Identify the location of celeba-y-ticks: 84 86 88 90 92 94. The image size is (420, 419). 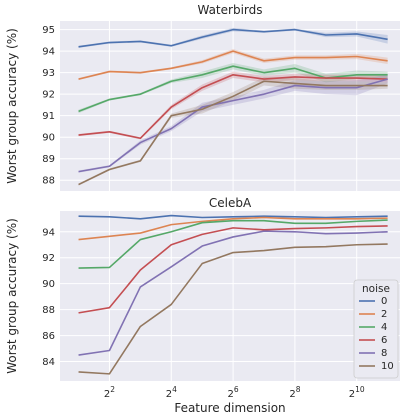
(48, 297).